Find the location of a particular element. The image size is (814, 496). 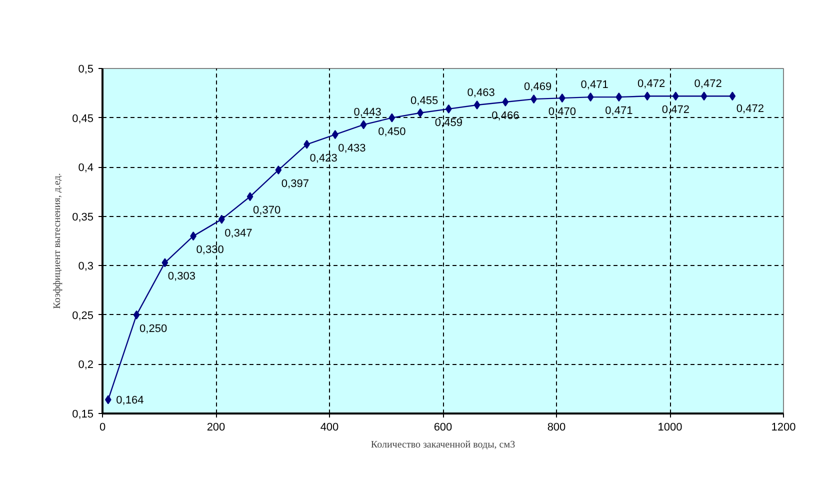

data-label: 0,450 is located at coordinates (392, 132).